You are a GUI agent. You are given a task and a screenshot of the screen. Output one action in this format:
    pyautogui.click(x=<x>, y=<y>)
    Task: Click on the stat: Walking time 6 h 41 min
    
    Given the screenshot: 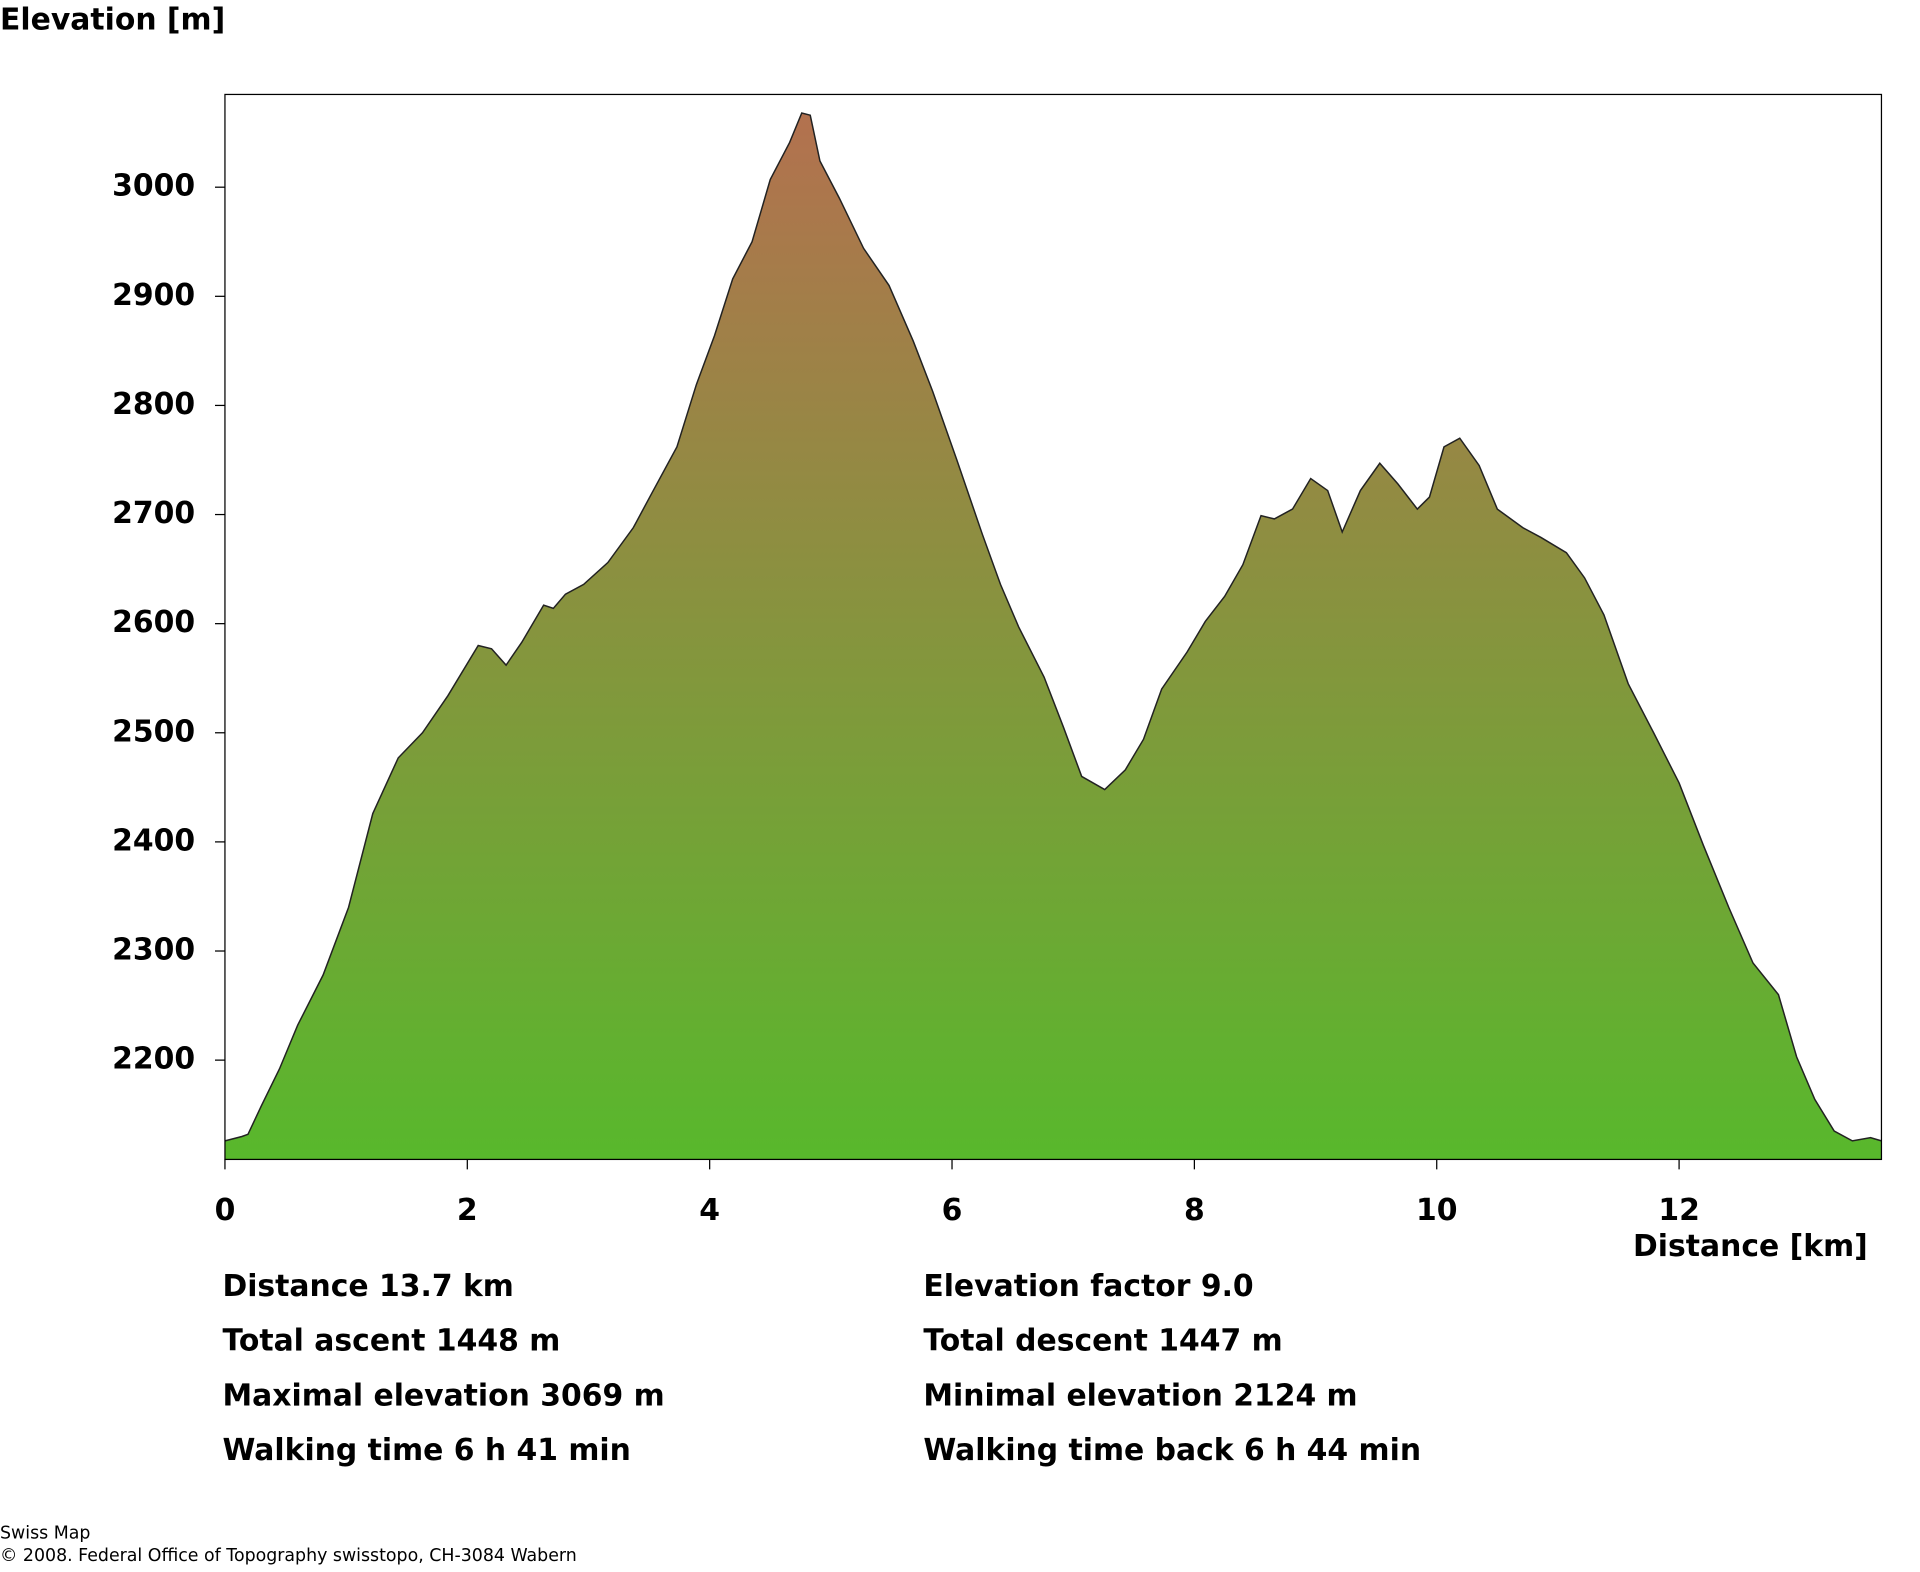 What is the action you would take?
    pyautogui.click(x=426, y=1450)
    